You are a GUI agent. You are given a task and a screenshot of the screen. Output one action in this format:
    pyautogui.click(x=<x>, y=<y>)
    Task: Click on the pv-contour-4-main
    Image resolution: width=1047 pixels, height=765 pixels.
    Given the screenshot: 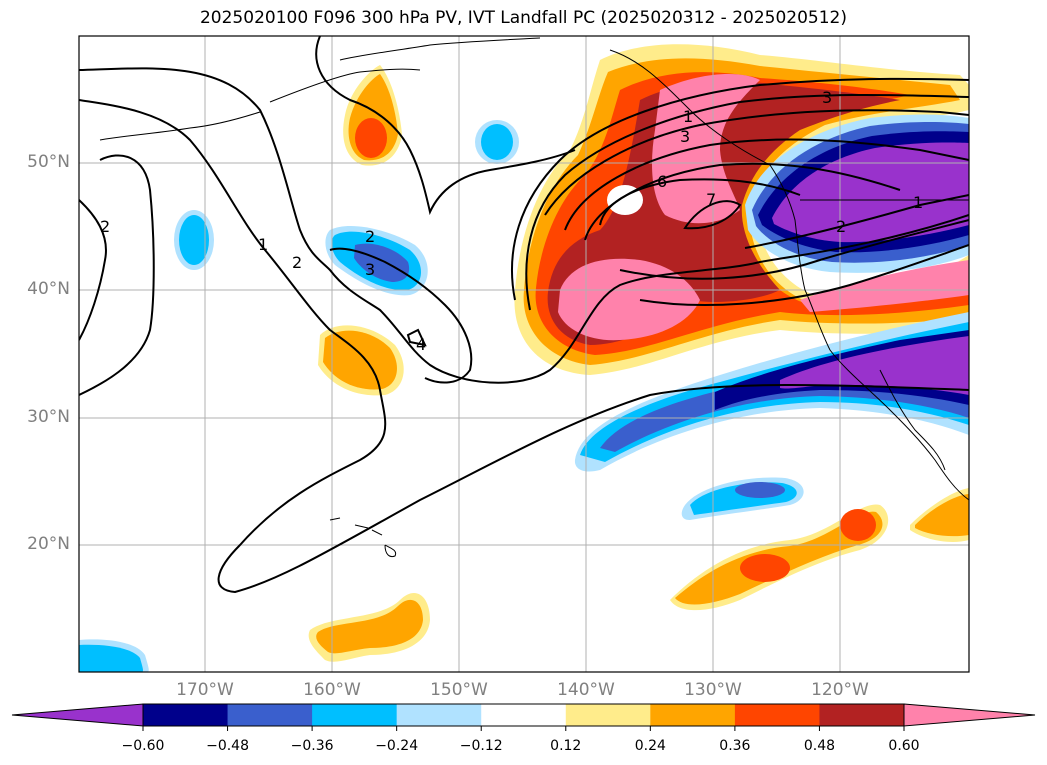 What is the action you would take?
    pyautogui.click(x=416, y=337)
    